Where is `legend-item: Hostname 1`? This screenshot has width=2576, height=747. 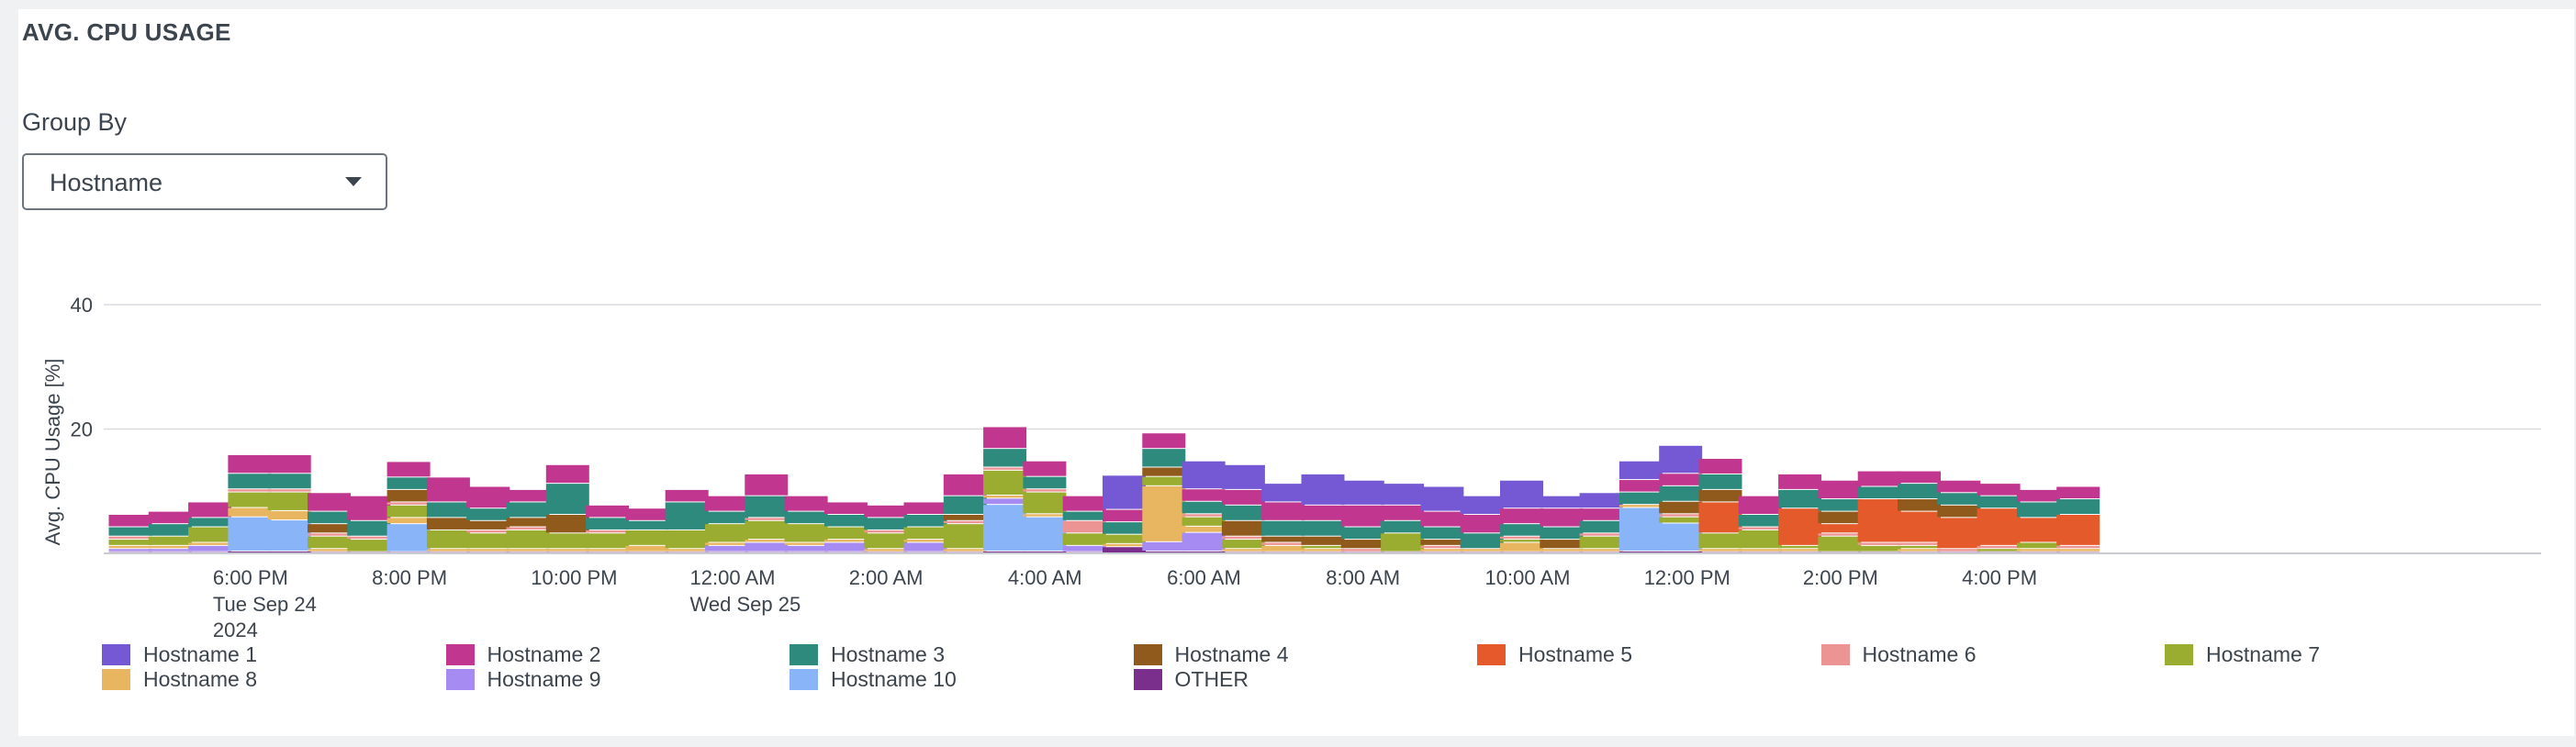
legend-item: Hostname 1 is located at coordinates (179, 654).